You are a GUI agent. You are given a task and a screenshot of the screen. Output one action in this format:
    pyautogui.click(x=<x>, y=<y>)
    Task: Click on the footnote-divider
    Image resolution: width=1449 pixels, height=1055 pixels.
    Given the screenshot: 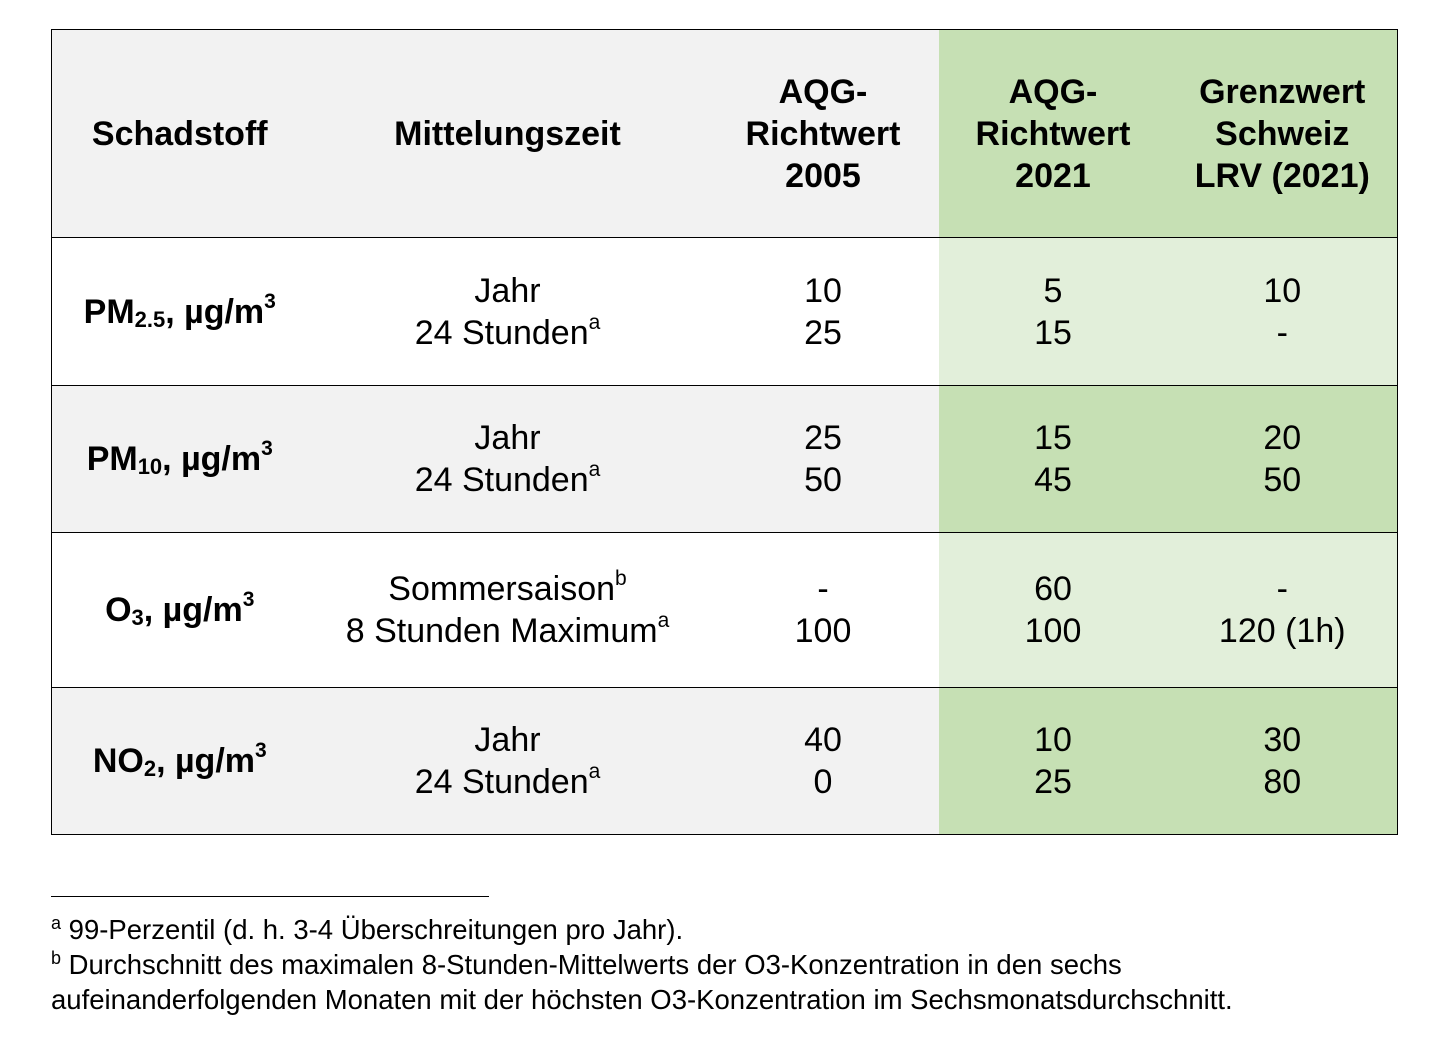 What is the action you would take?
    pyautogui.click(x=270, y=896)
    